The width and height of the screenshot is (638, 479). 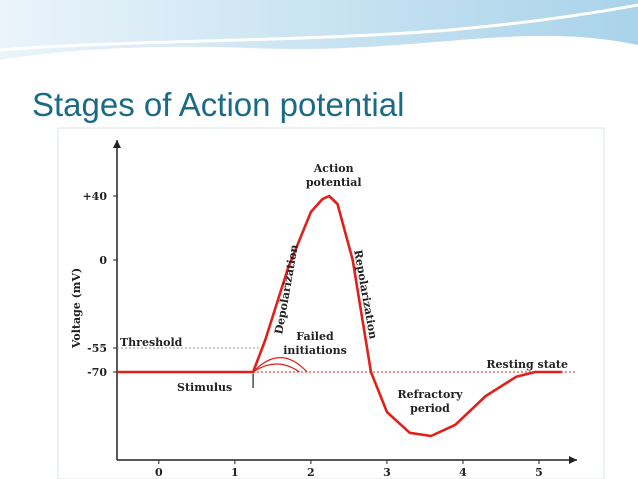 I want to click on annotation: initiations, so click(x=315, y=350).